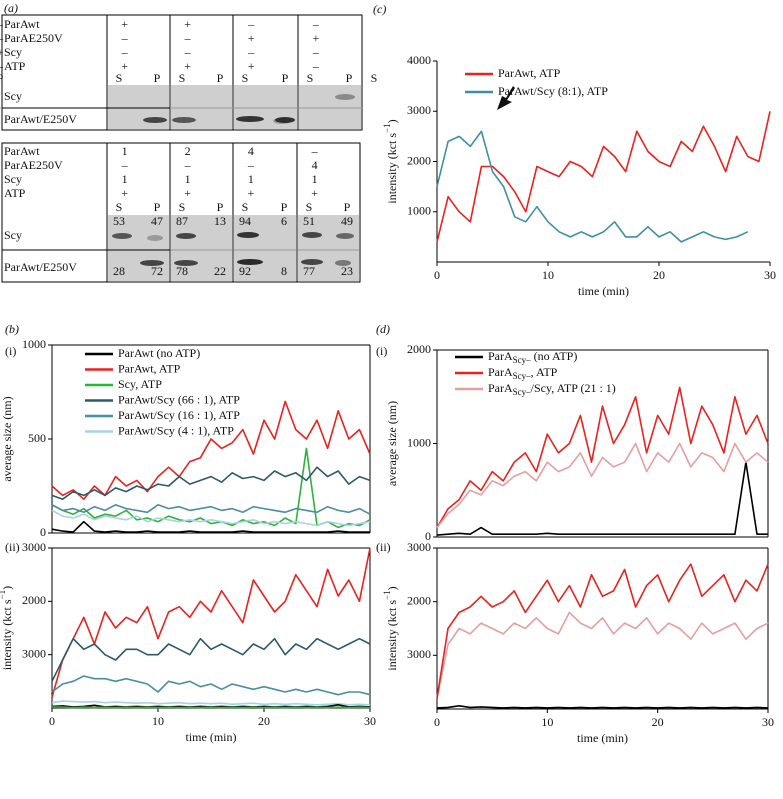  I want to click on y-axis-label: intensity (kct s−1), so click(7, 628).